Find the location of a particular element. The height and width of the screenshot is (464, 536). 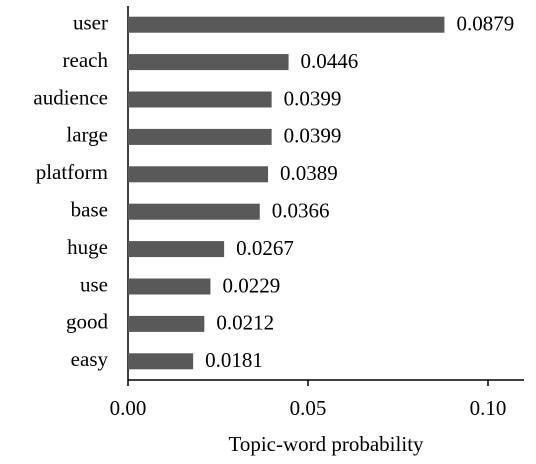

y-tick-label: user is located at coordinates (90, 23).